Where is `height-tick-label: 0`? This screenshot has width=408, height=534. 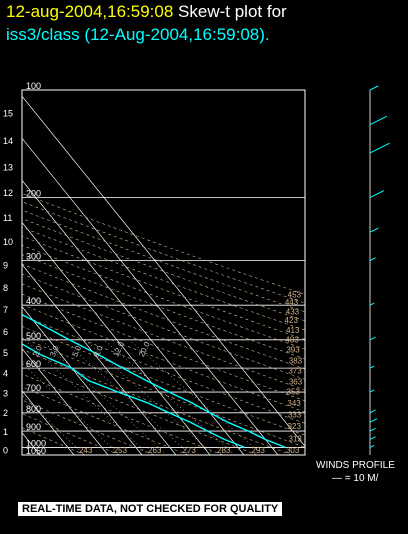
height-tick-label: 0 is located at coordinates (5, 450).